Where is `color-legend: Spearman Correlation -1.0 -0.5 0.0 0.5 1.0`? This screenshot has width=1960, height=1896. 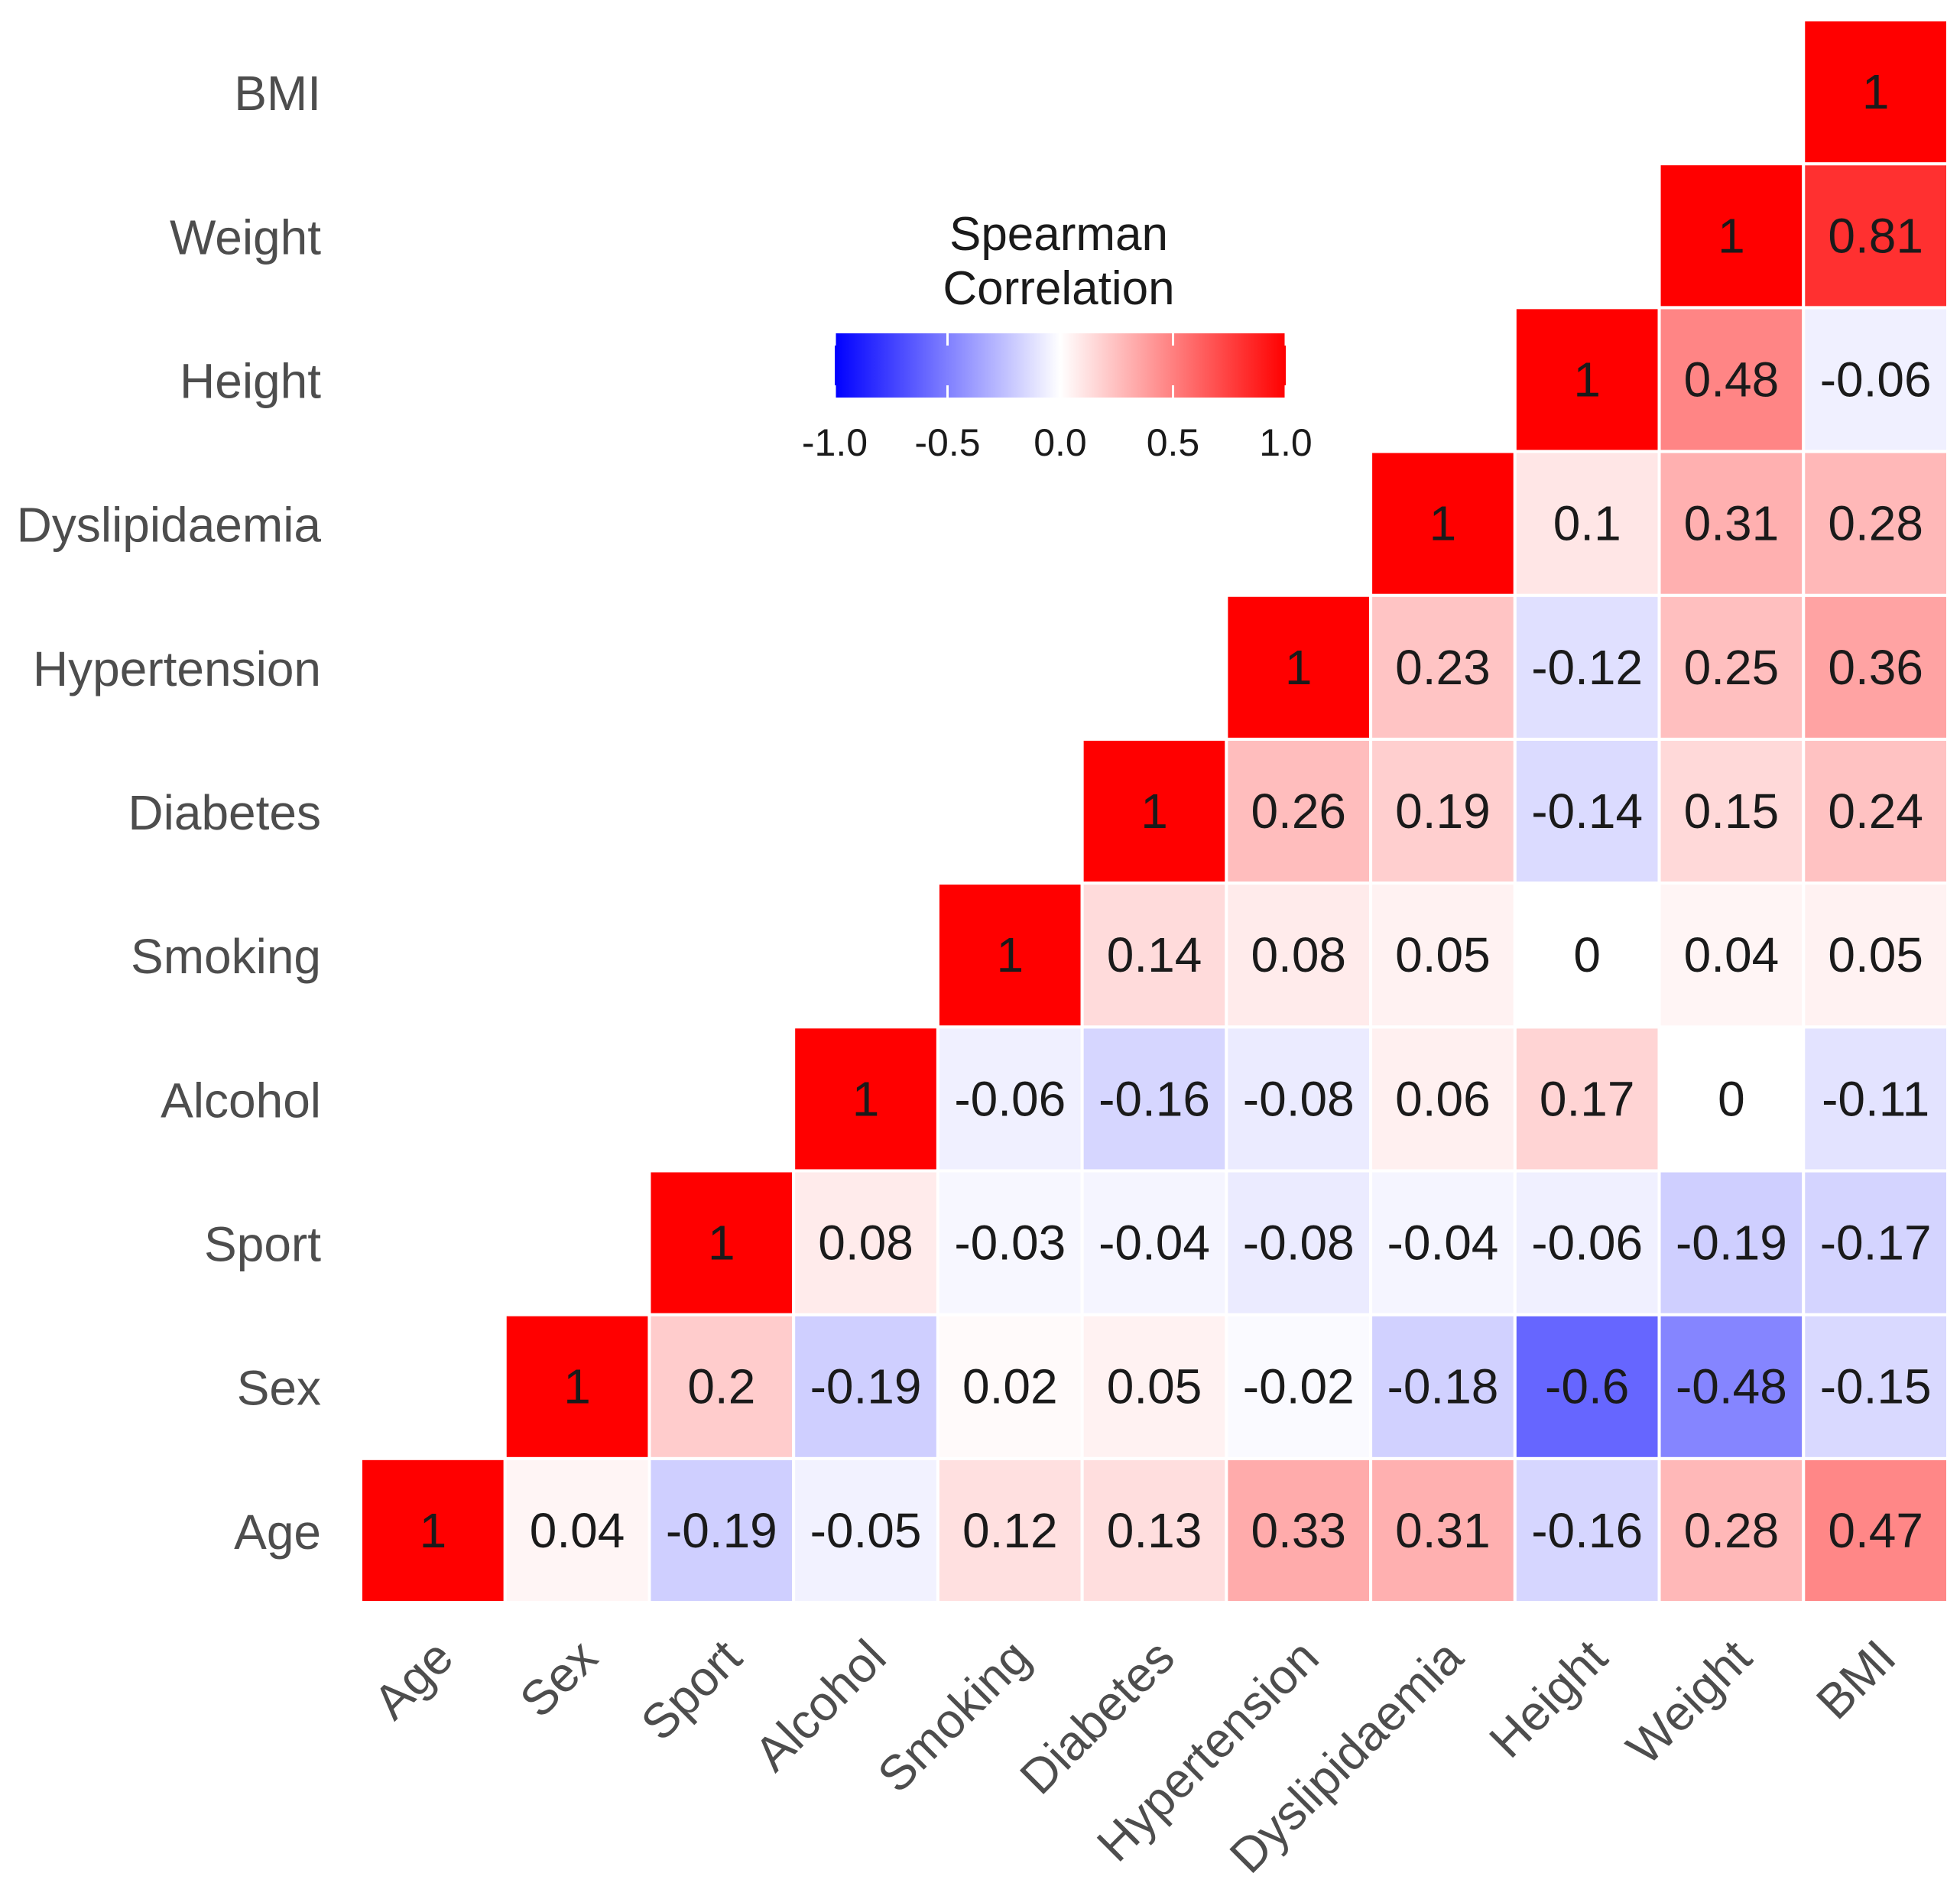
color-legend: Spearman Correlation -1.0 -0.5 0.0 0.5 1.0 is located at coordinates (1057, 336).